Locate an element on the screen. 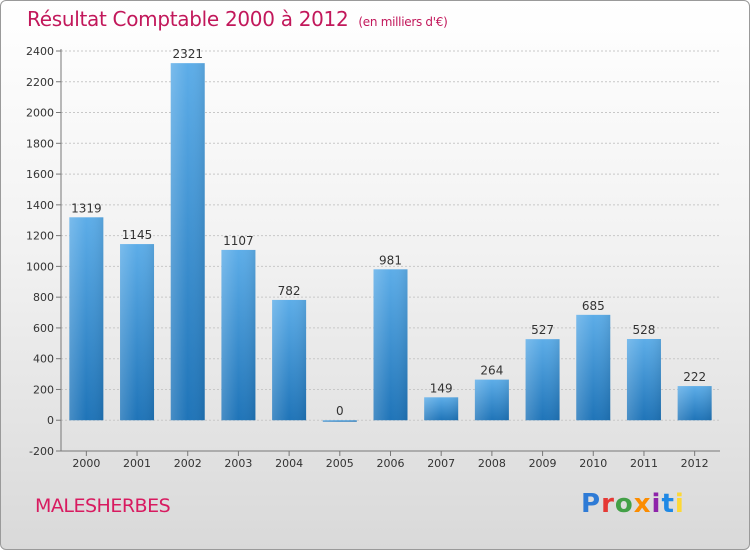 This screenshot has height=550, width=750. proxiti-logo: Proxiti is located at coordinates (633, 504).